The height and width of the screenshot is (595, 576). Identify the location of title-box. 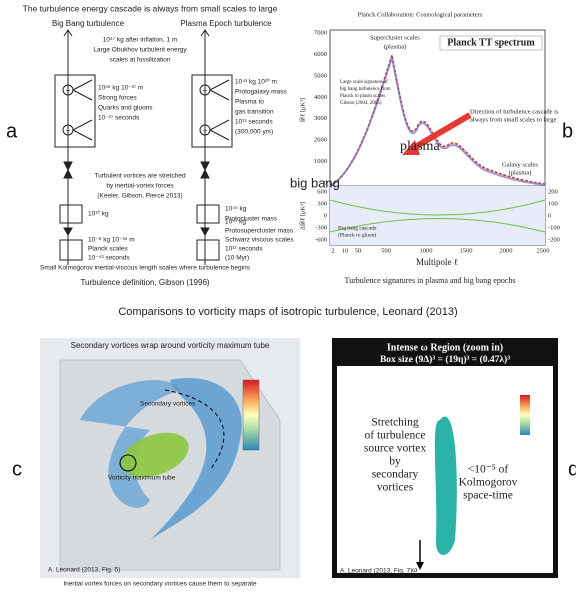
(491, 43).